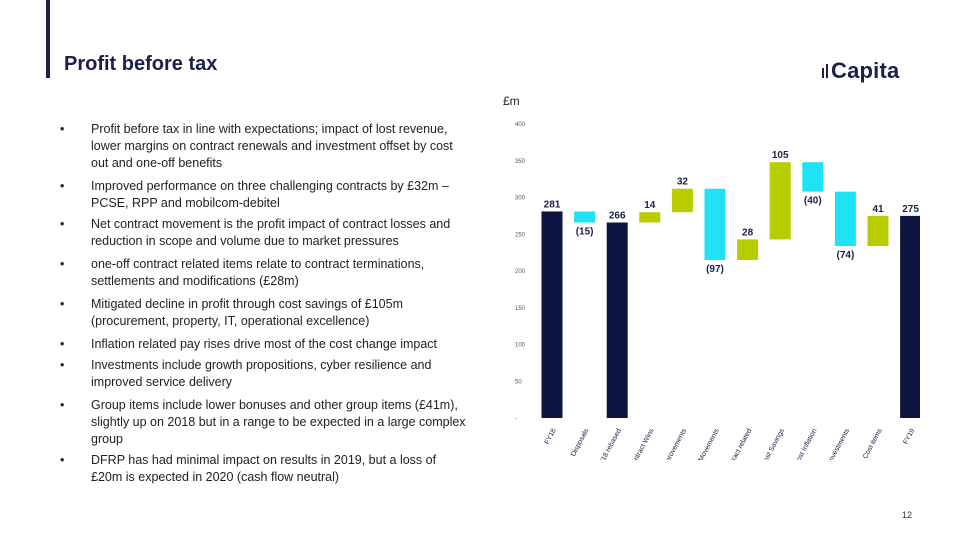 The height and width of the screenshot is (540, 960). I want to click on y-tick-label: 150, so click(520, 309).